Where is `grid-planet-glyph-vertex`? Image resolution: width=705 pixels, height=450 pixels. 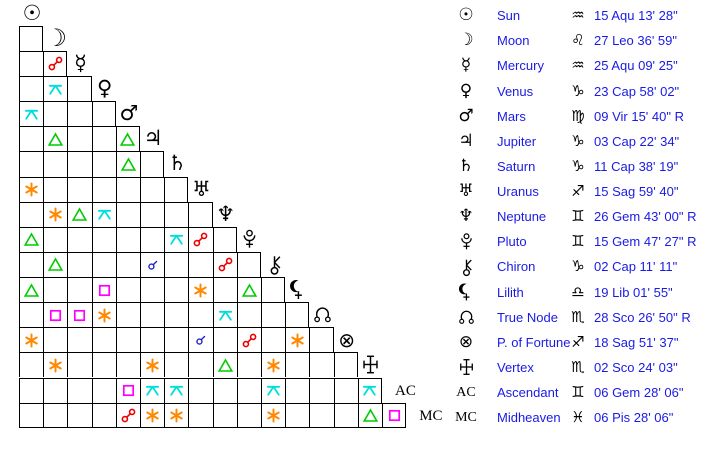 grid-planet-glyph-vertex is located at coordinates (371, 364).